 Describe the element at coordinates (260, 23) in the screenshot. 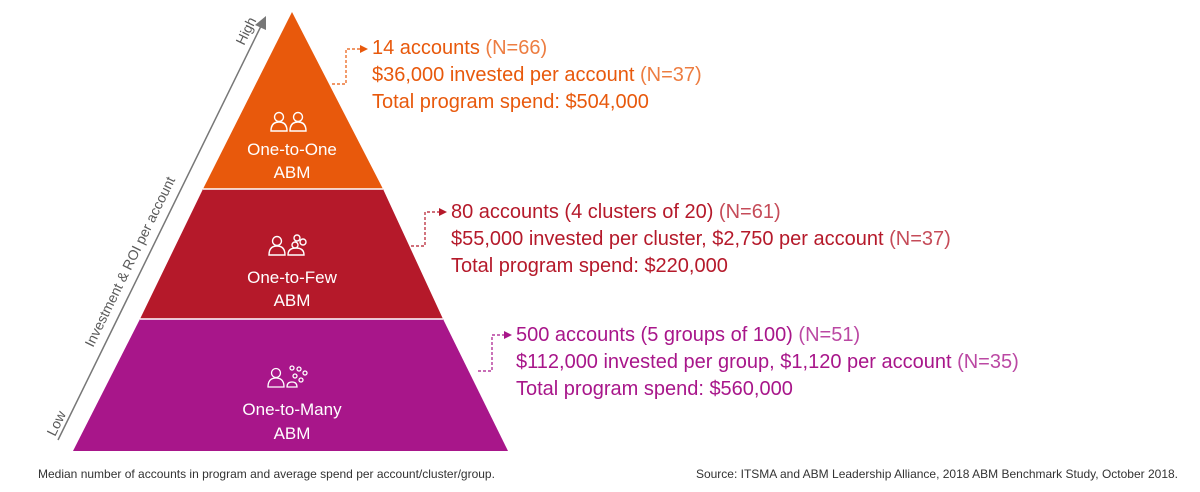

I see `axis-arrowhead` at that location.